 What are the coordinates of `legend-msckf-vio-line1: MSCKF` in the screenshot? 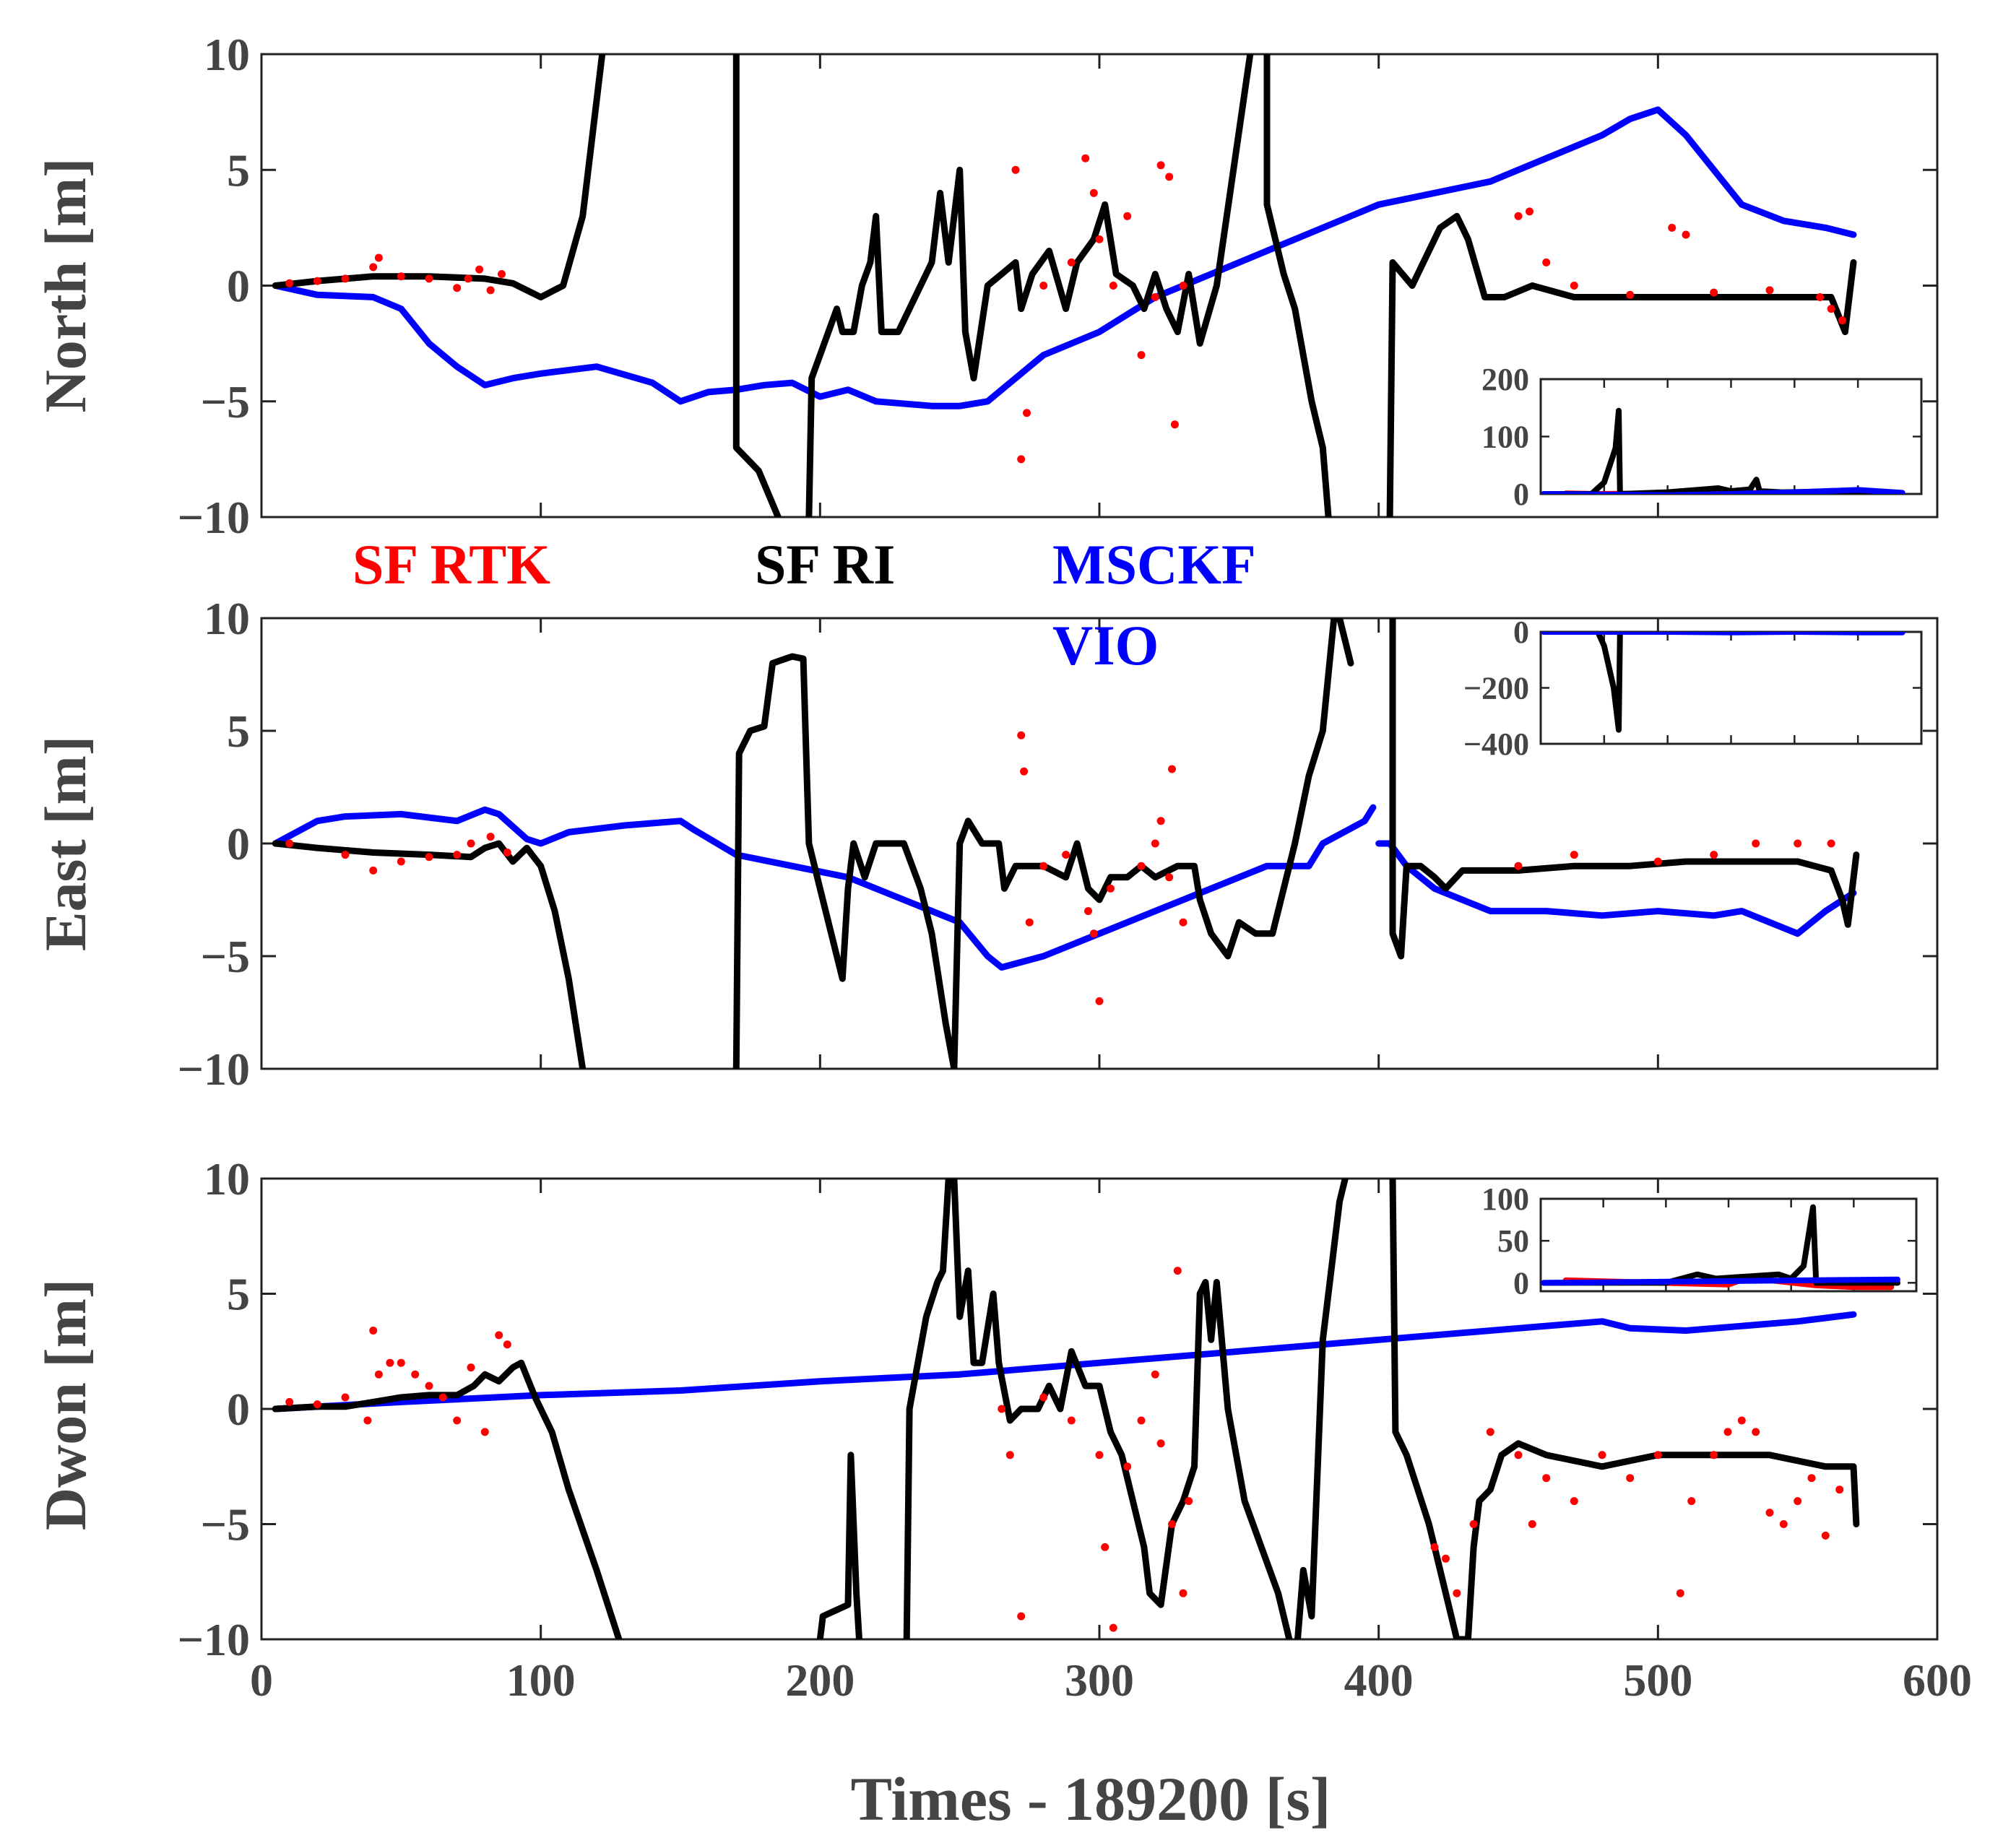 It's located at (1154, 564).